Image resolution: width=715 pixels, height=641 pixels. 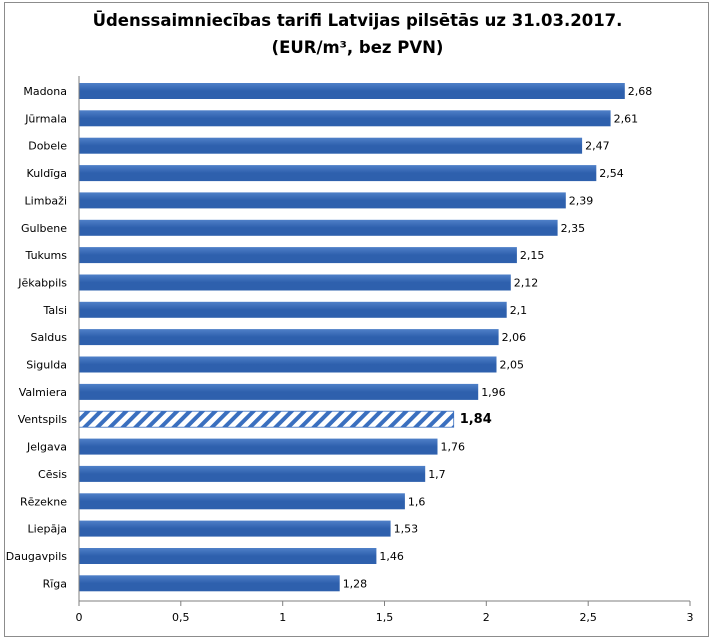 I want to click on category-label-daugavpils: Daugavpils, so click(x=37, y=556).